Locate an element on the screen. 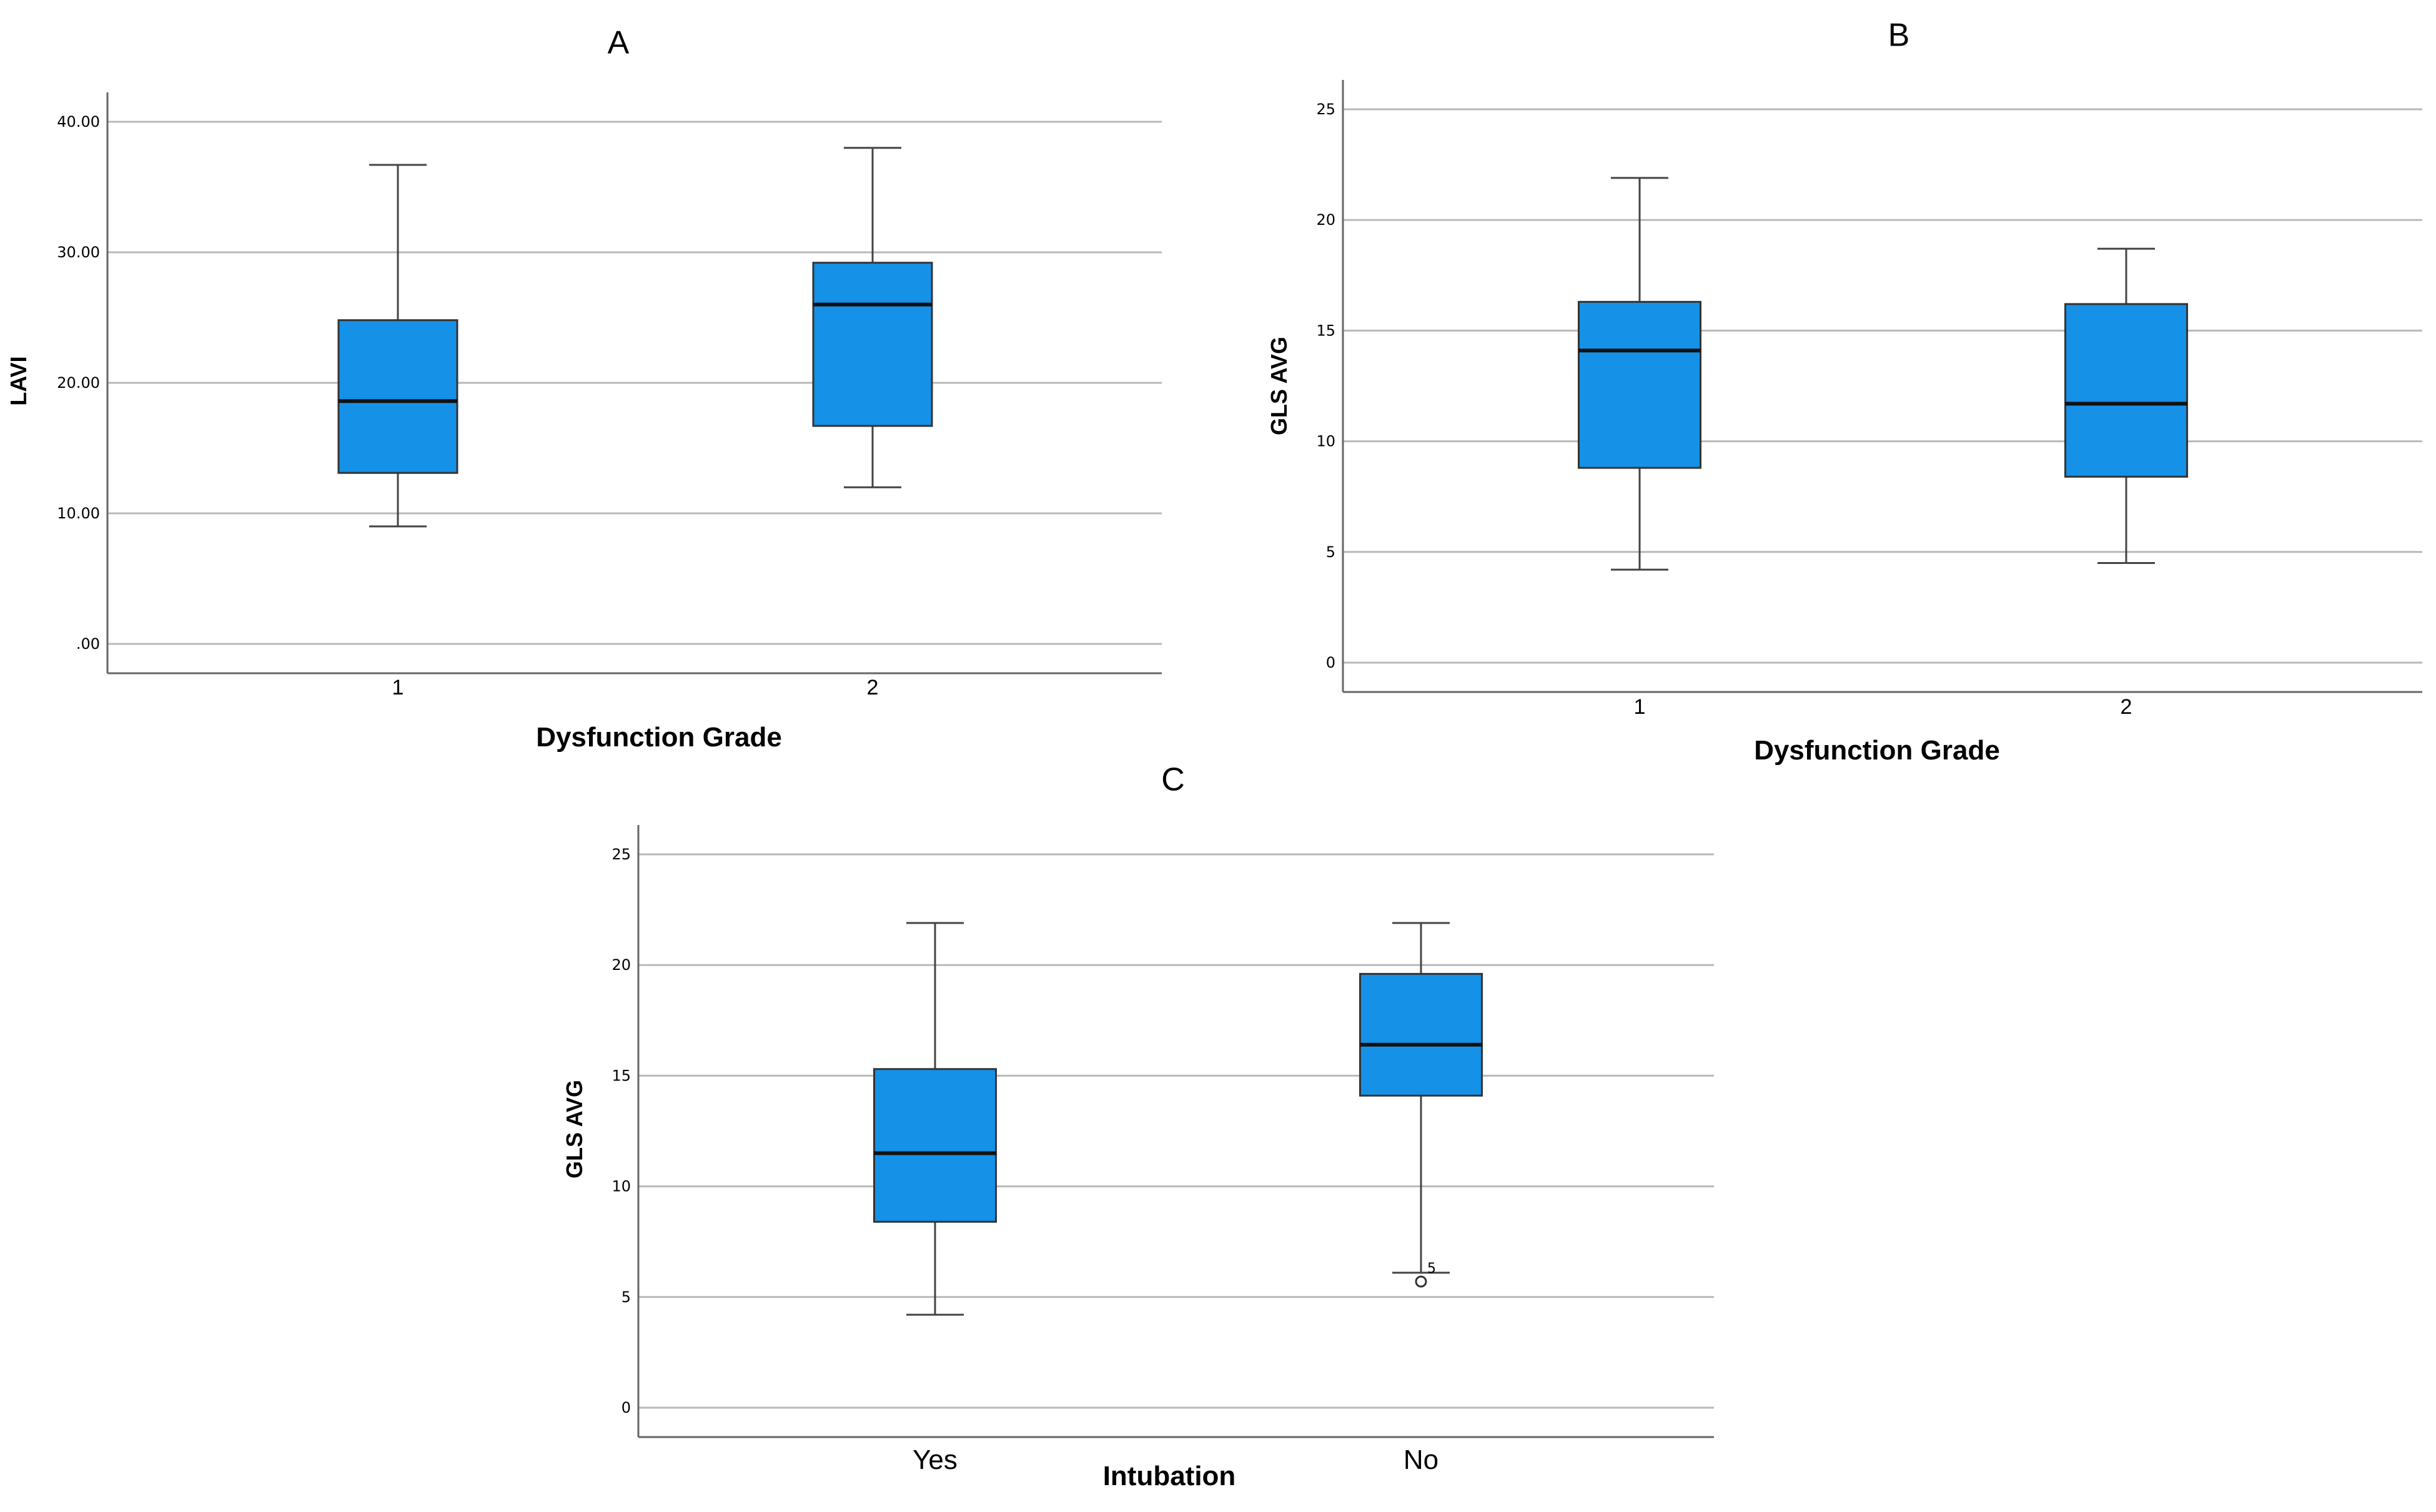 The height and width of the screenshot is (1512, 2436). outlier-point is located at coordinates (1421, 1282).